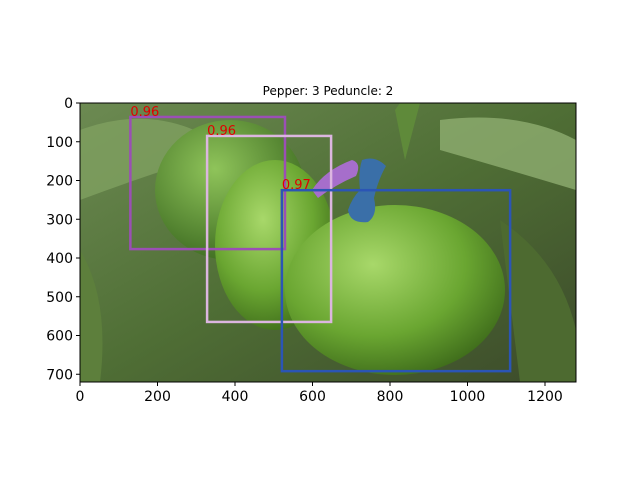 This screenshot has width=640, height=480. Describe the element at coordinates (235, 397) in the screenshot. I see `x-tick-label: 400` at that location.